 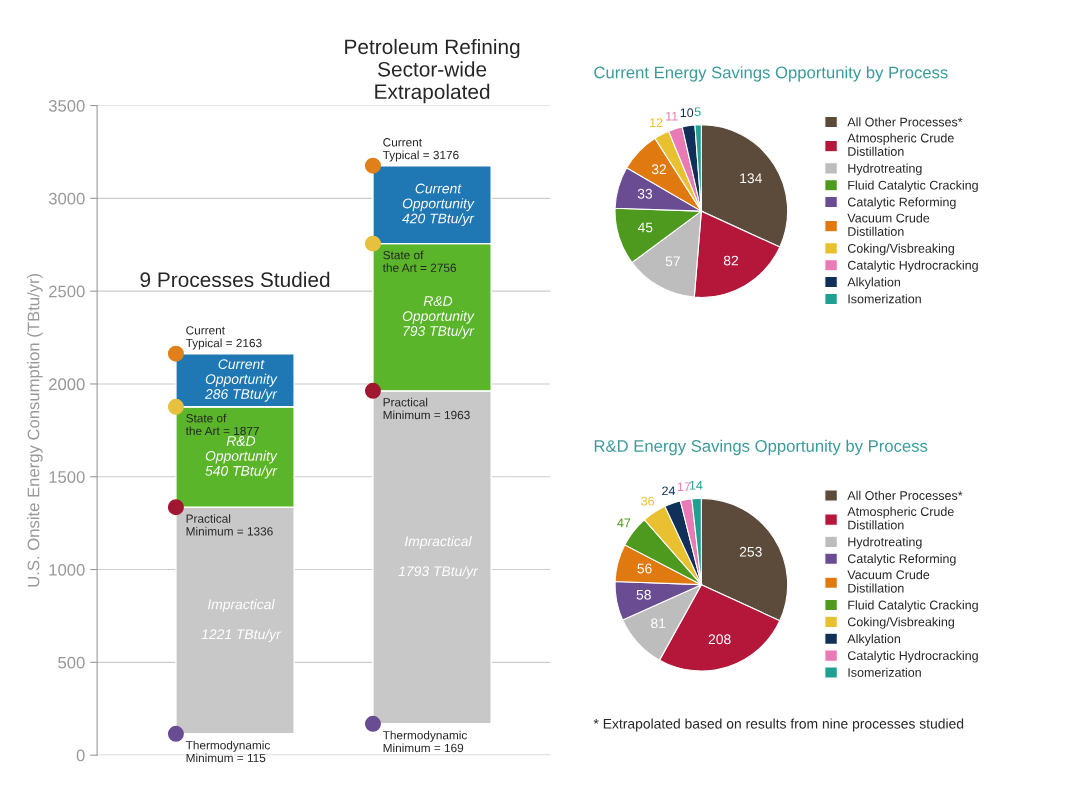 What do you see at coordinates (656, 122) in the screenshot?
I see `data-label: 12` at bounding box center [656, 122].